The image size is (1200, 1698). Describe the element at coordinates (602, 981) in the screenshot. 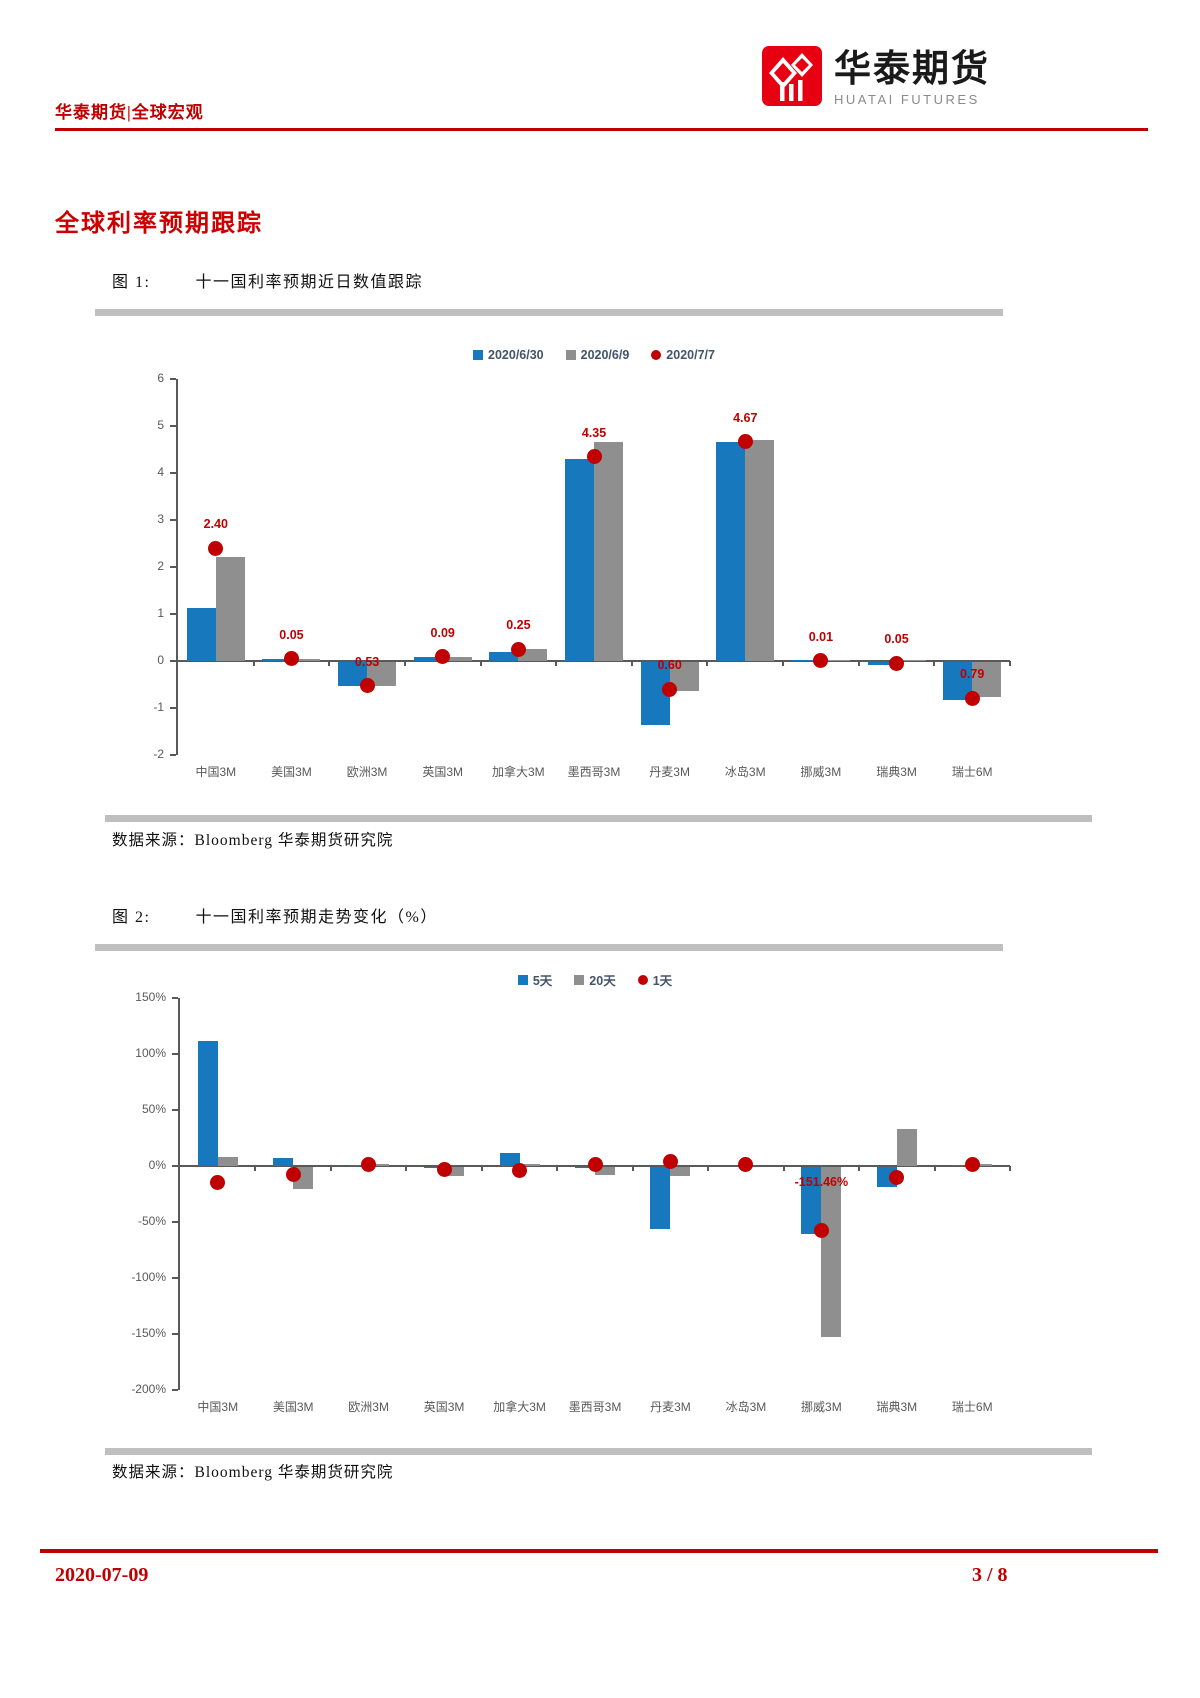

I see `legend-label: 20天` at that location.